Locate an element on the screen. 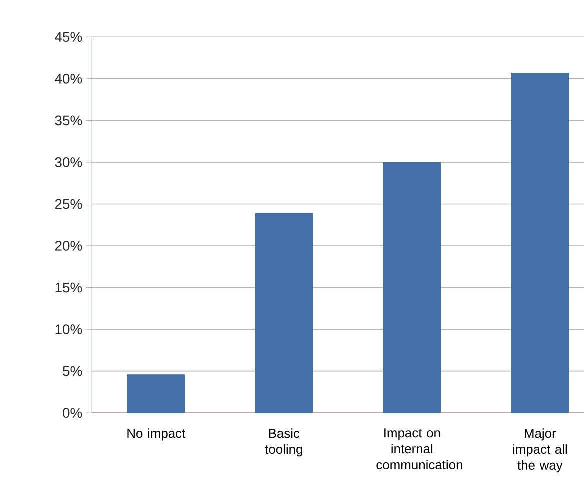 This screenshot has width=584, height=490. x-tick-label: Impact on internal communication is located at coordinates (419, 449).